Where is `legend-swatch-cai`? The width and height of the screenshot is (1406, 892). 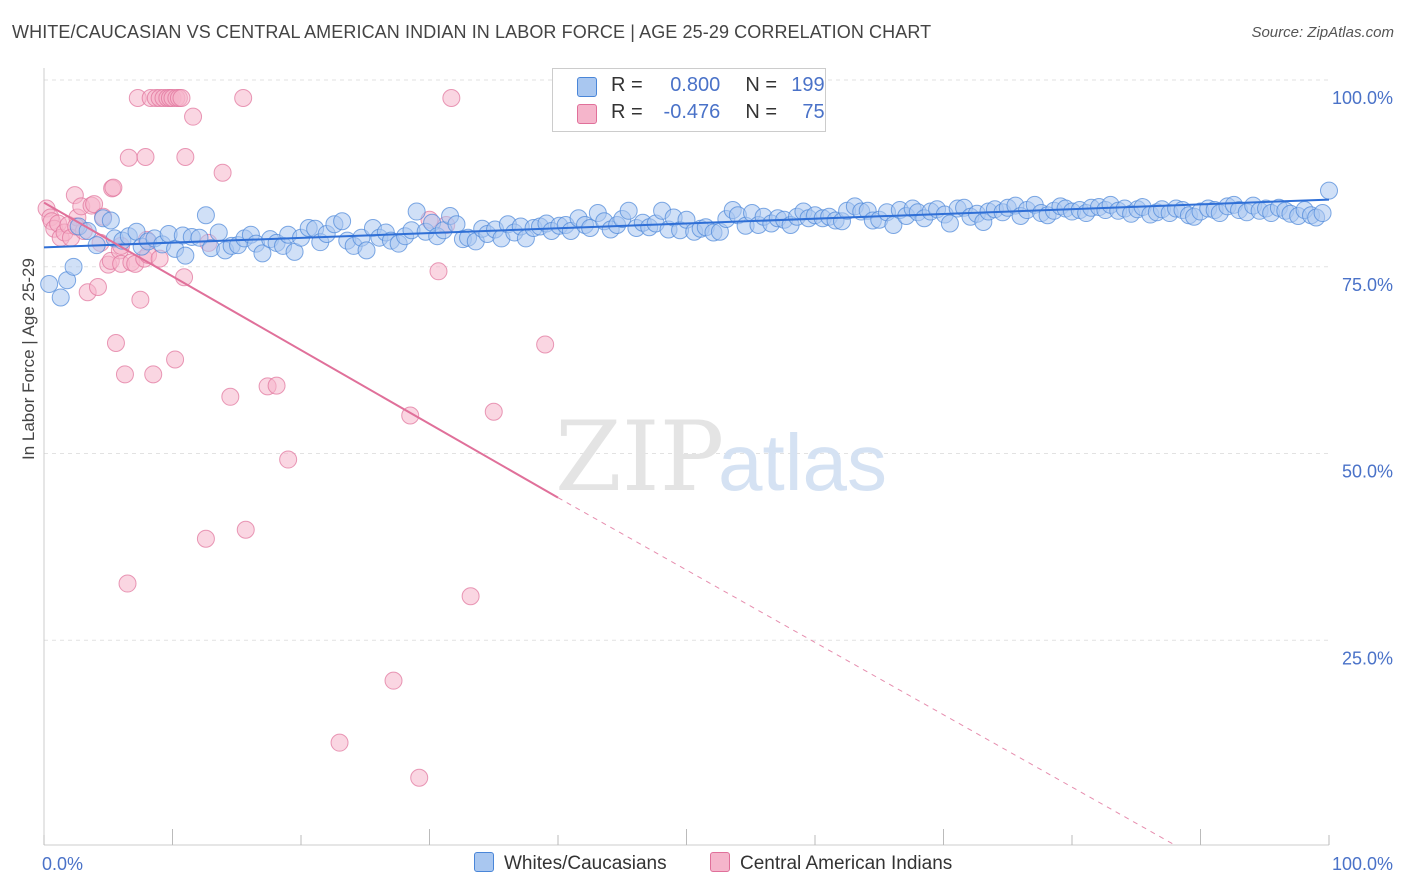 legend-swatch-cai is located at coordinates (587, 114).